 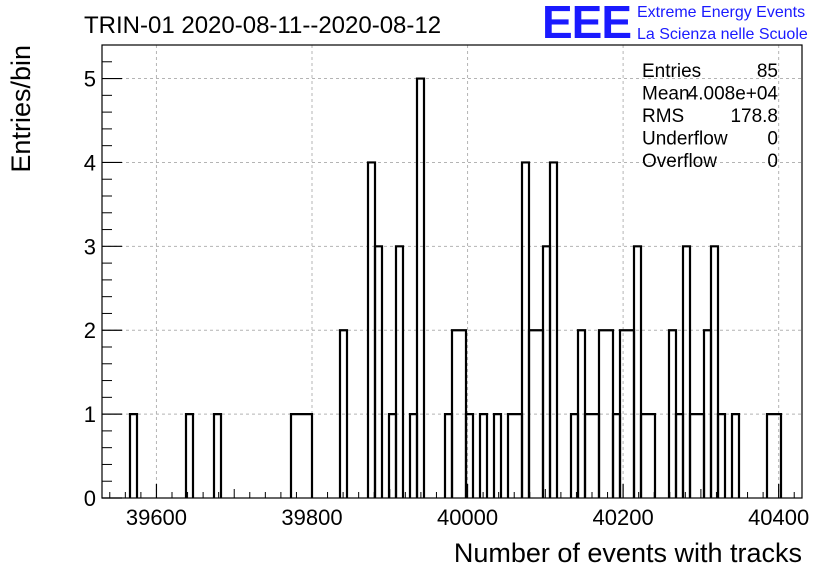 What do you see at coordinates (733, 94) in the screenshot?
I see `stats-value: 4.008e+04` at bounding box center [733, 94].